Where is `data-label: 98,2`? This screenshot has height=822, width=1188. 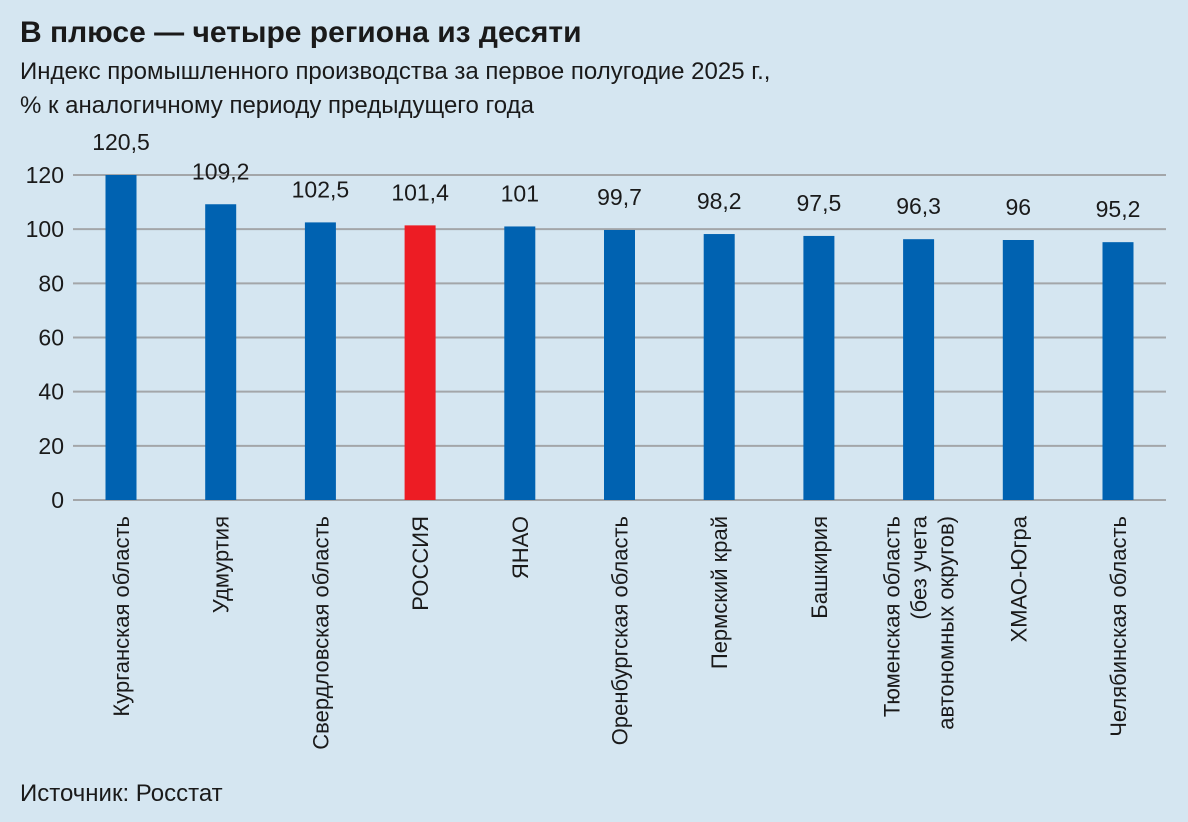
data-label: 98,2 is located at coordinates (719, 201).